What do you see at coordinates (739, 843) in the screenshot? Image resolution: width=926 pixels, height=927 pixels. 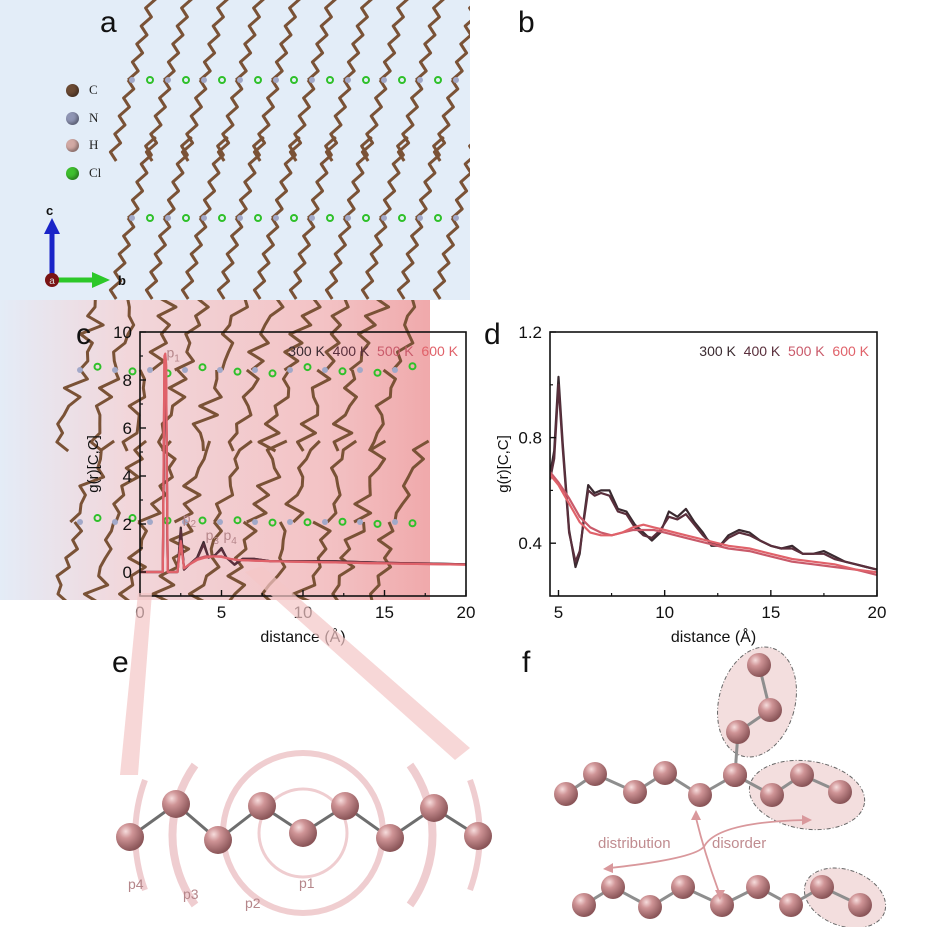 I see `disorder-label: disorder` at bounding box center [739, 843].